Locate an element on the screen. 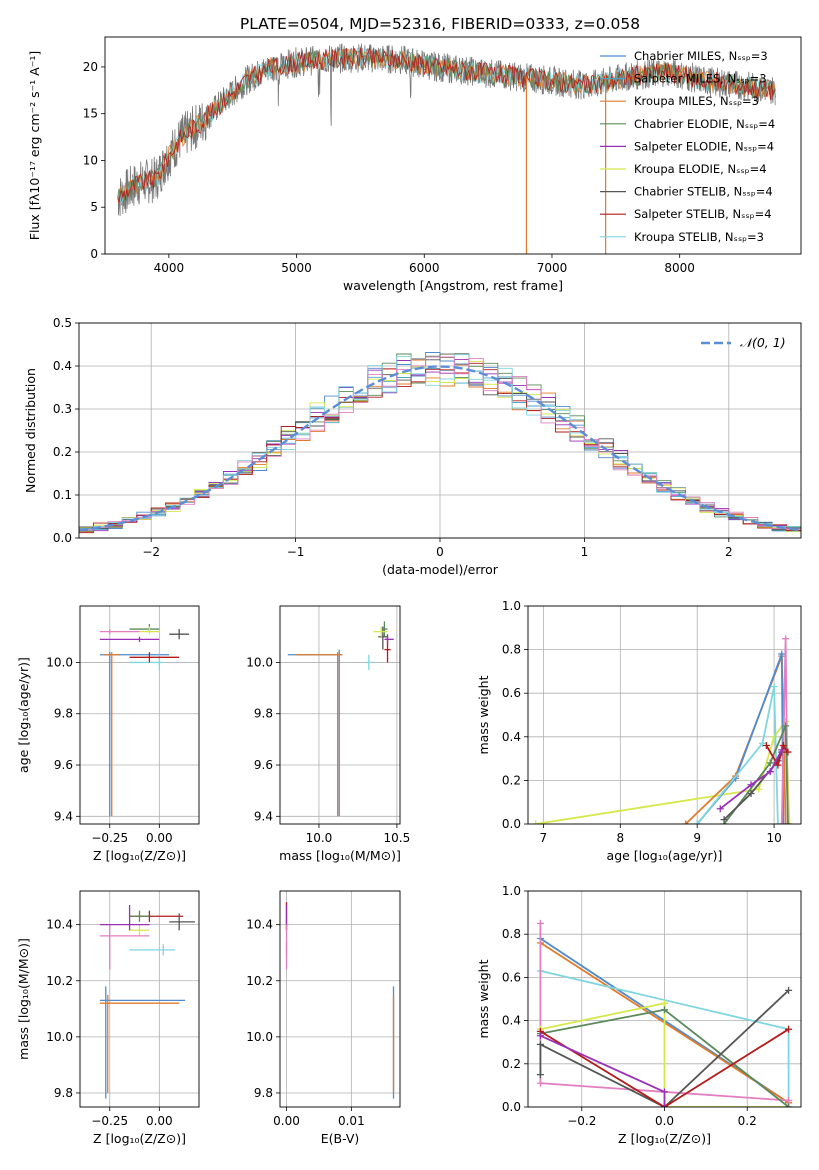 The image size is (819, 1170). x-tick-label: 1 is located at coordinates (585, 552).